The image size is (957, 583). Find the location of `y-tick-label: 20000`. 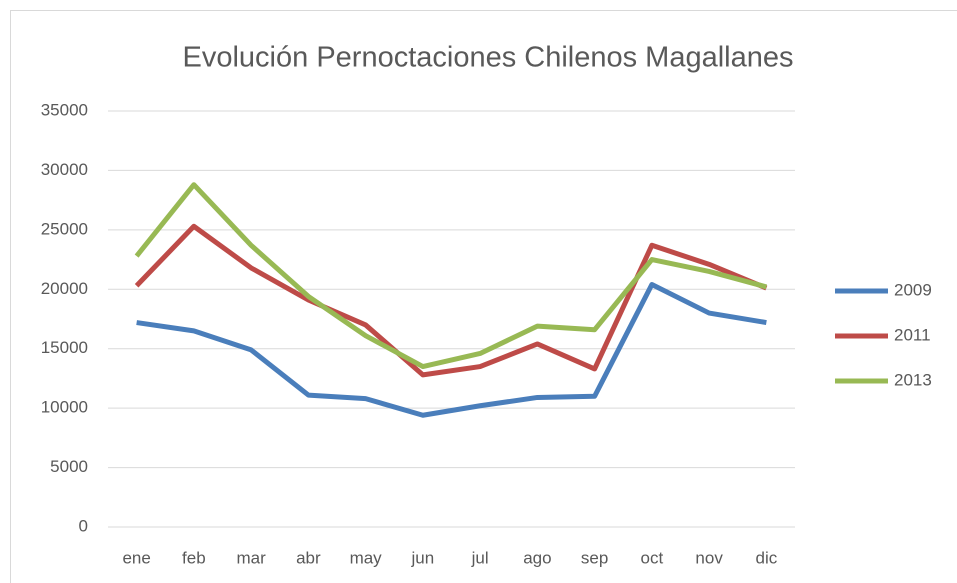

y-tick-label: 20000 is located at coordinates (64, 288).